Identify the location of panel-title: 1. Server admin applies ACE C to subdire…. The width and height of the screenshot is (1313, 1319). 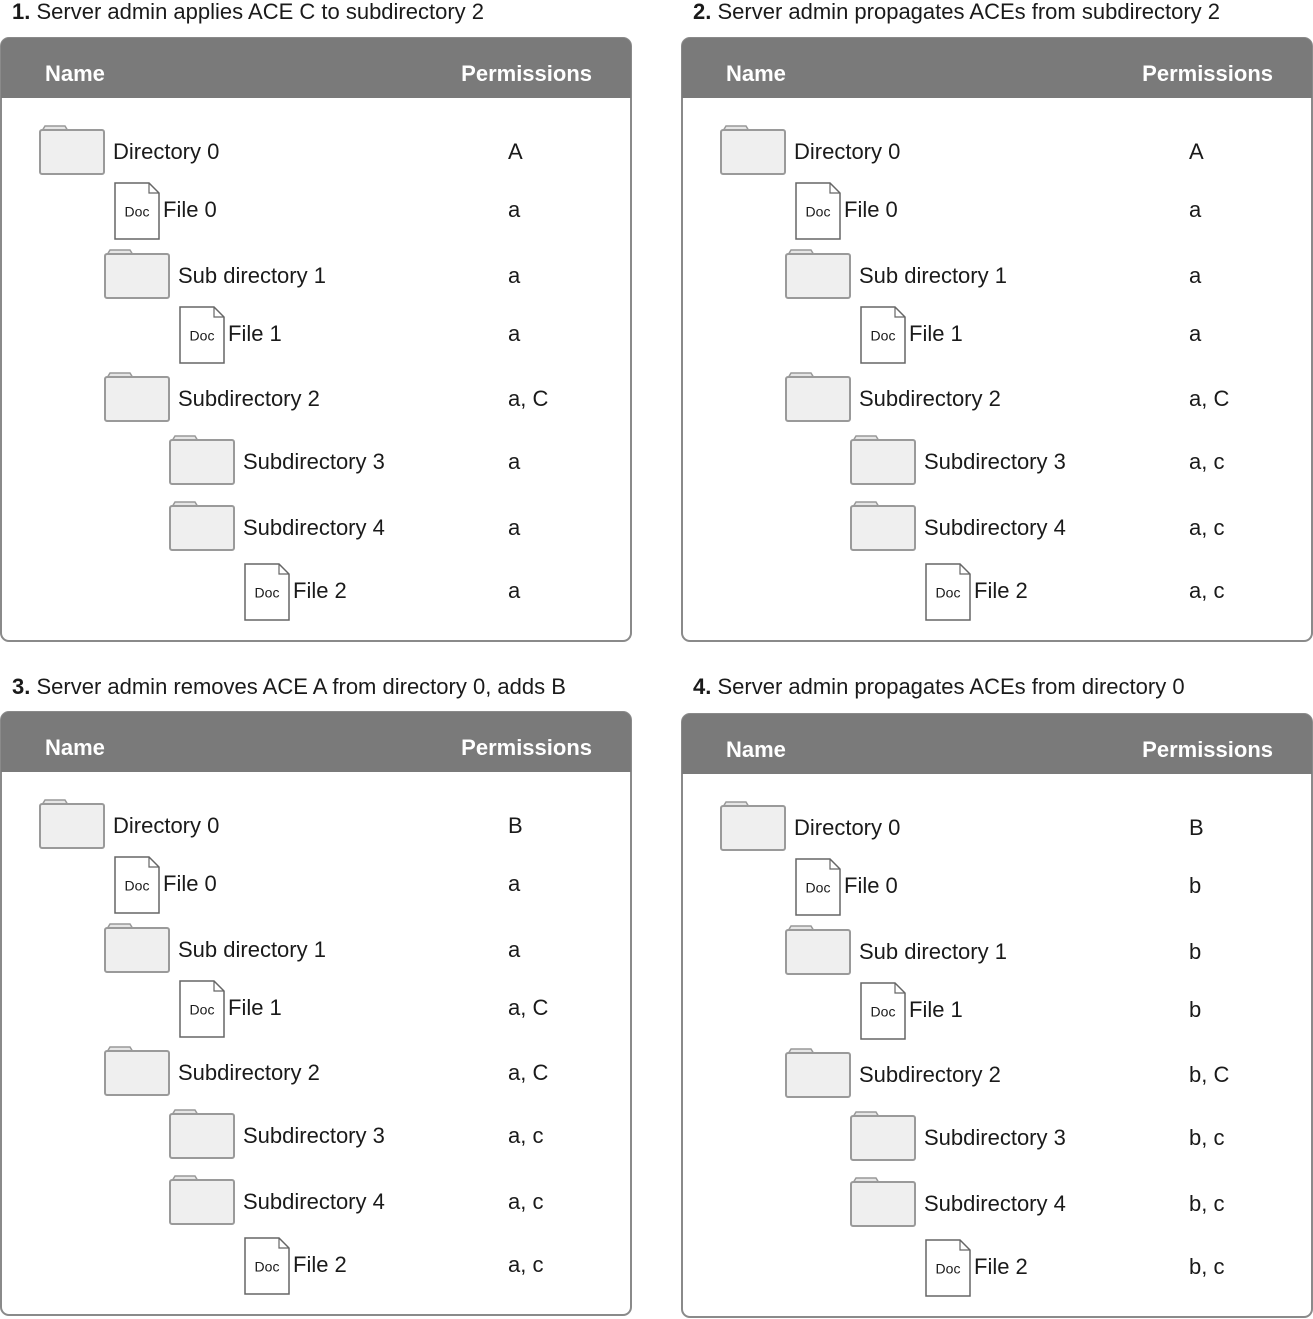
(248, 12).